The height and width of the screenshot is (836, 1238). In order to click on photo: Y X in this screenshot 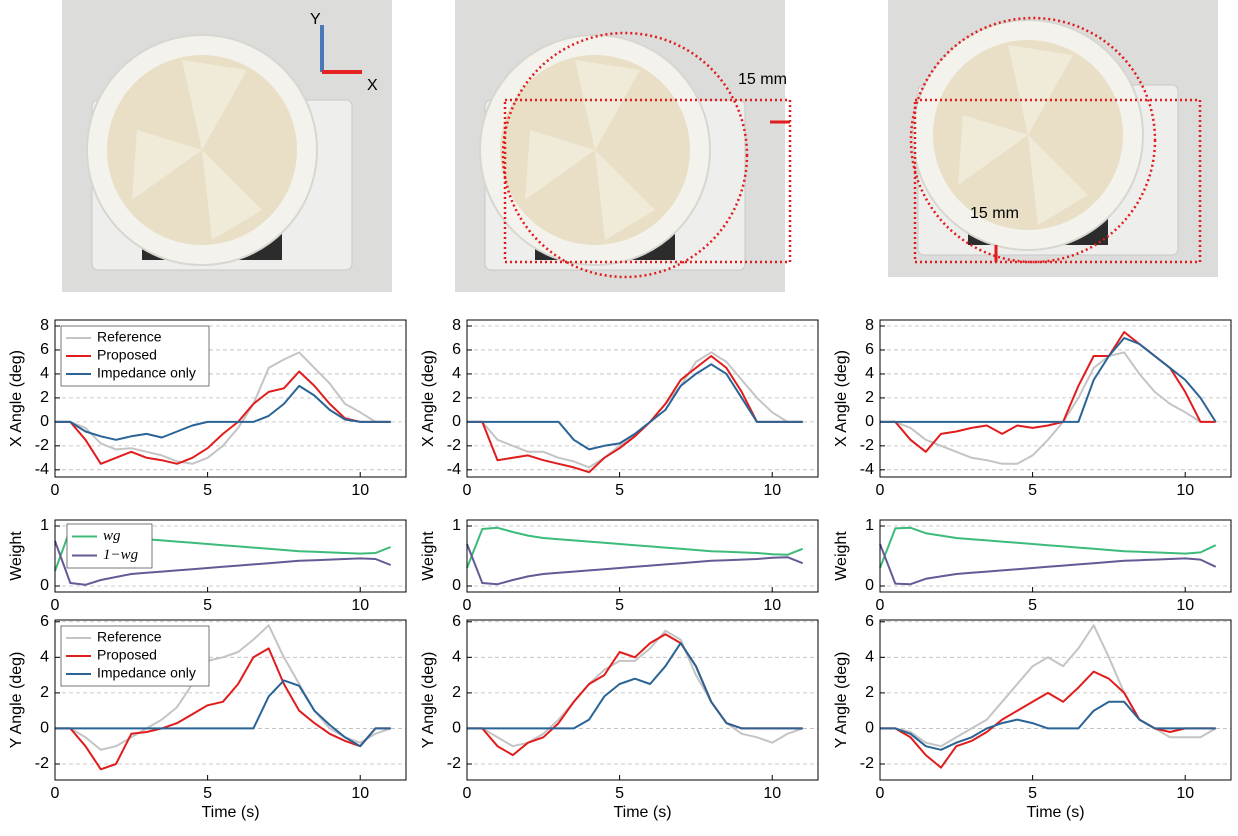, I will do `click(227, 146)`.